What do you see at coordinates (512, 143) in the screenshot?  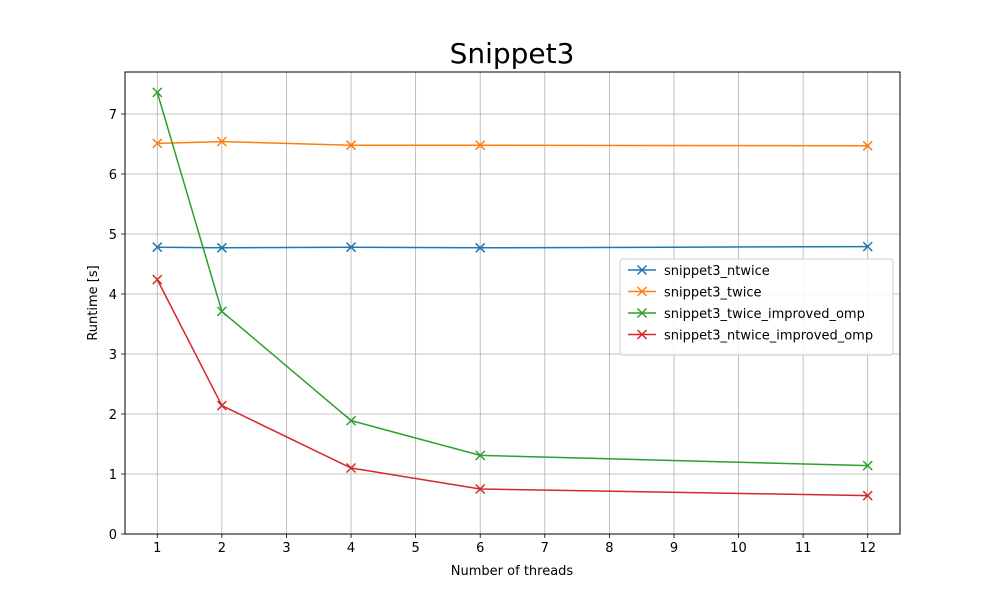 I see `series-snippet3-twice` at bounding box center [512, 143].